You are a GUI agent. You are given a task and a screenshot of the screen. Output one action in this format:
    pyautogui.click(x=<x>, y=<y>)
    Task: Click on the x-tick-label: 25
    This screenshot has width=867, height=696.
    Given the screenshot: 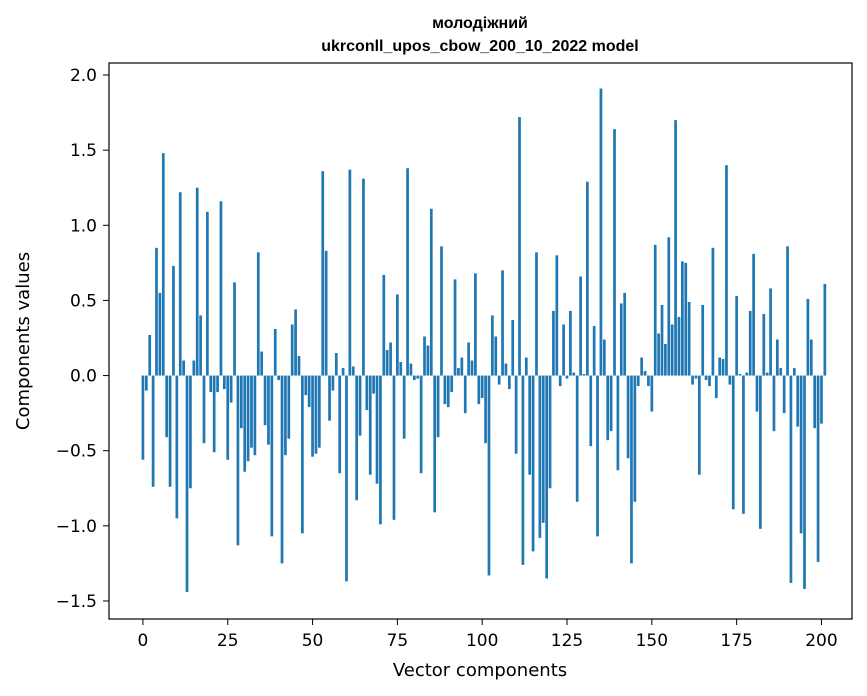 What is the action you would take?
    pyautogui.click(x=228, y=641)
    